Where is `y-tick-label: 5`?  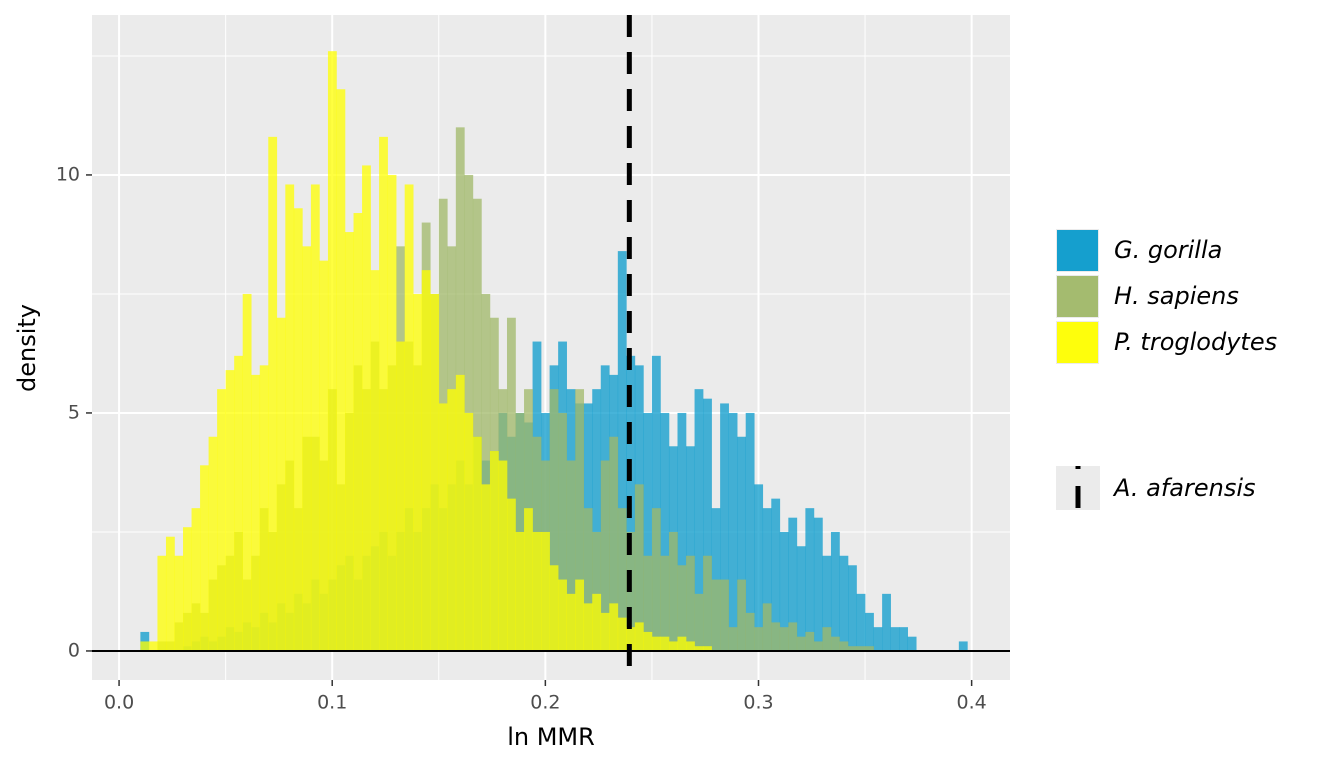
y-tick-label: 5 is located at coordinates (74, 412).